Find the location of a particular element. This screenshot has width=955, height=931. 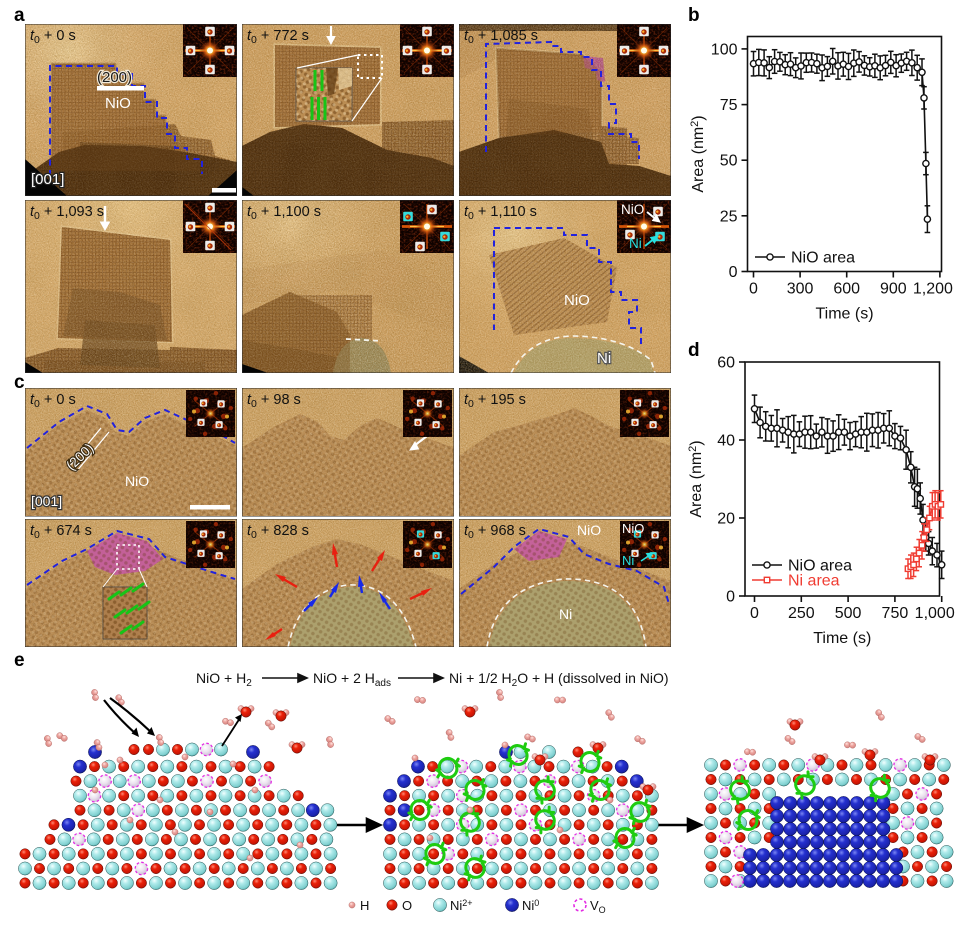

svg-text: 1,200 is located at coordinates (933, 289).